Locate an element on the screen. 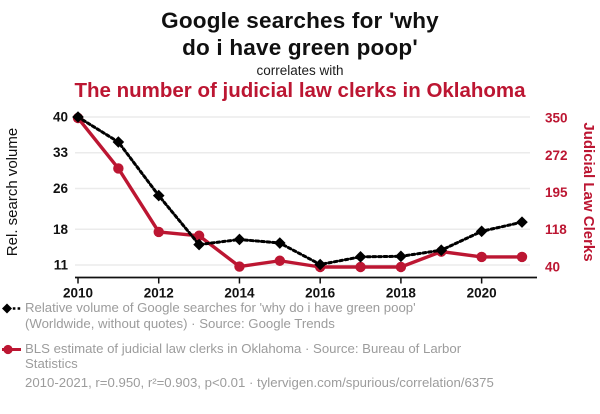  correlates-with-label: correlates with is located at coordinates (300, 70).